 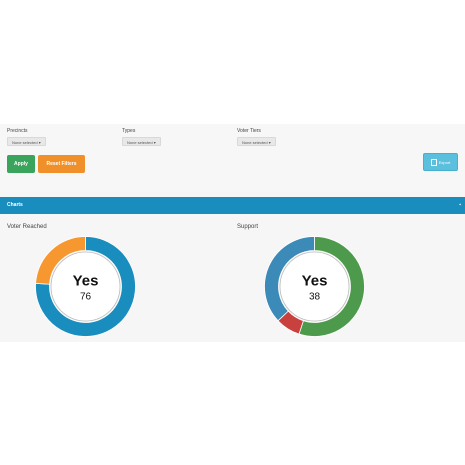 What do you see at coordinates (60, 260) in the screenshot?
I see `donut-slice-no` at bounding box center [60, 260].